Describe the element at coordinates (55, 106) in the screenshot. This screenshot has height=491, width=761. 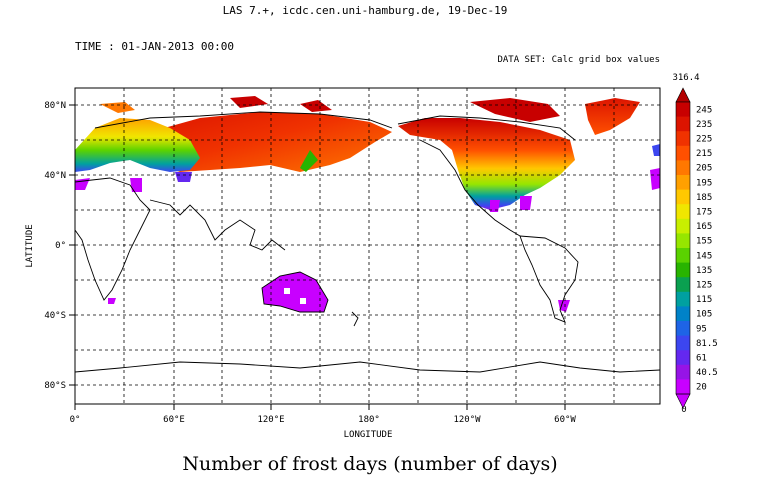
I see `lat-tick-label: 80°N` at that location.